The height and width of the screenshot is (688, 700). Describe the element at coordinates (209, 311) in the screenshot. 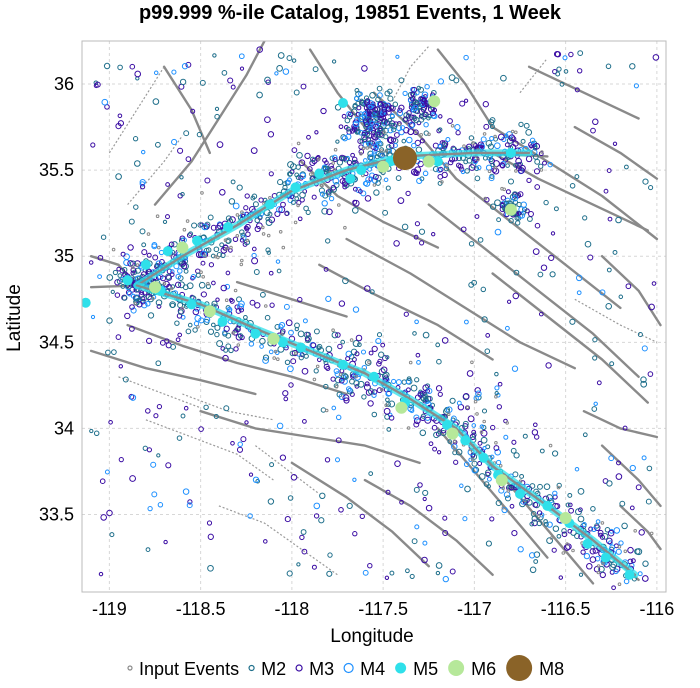

I see `m6-event-marker` at that location.